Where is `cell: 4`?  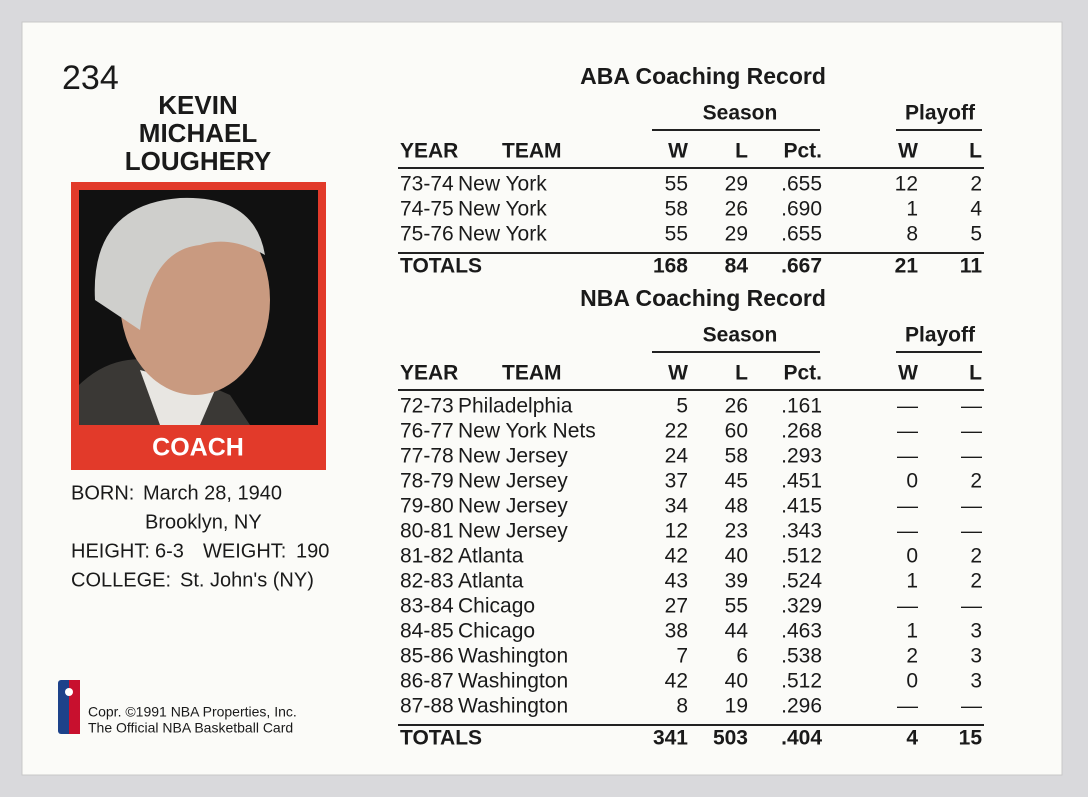
cell: 4 is located at coordinates (976, 209).